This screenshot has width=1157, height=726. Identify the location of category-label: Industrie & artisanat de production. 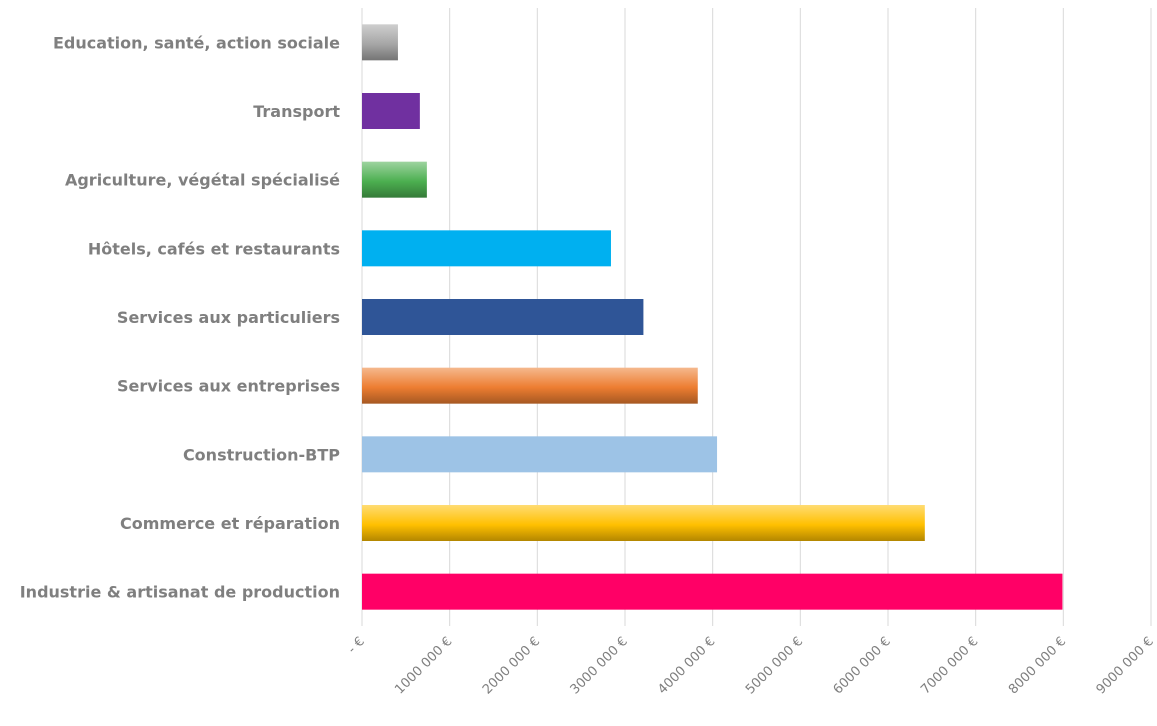
(180, 592).